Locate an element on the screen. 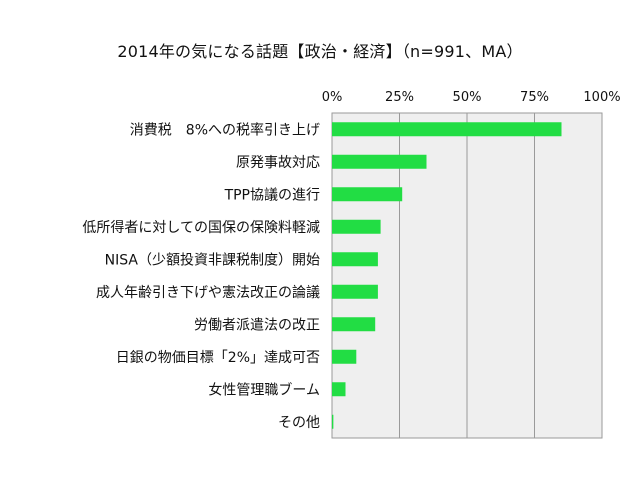  x-tick-label: 50% is located at coordinates (467, 97).